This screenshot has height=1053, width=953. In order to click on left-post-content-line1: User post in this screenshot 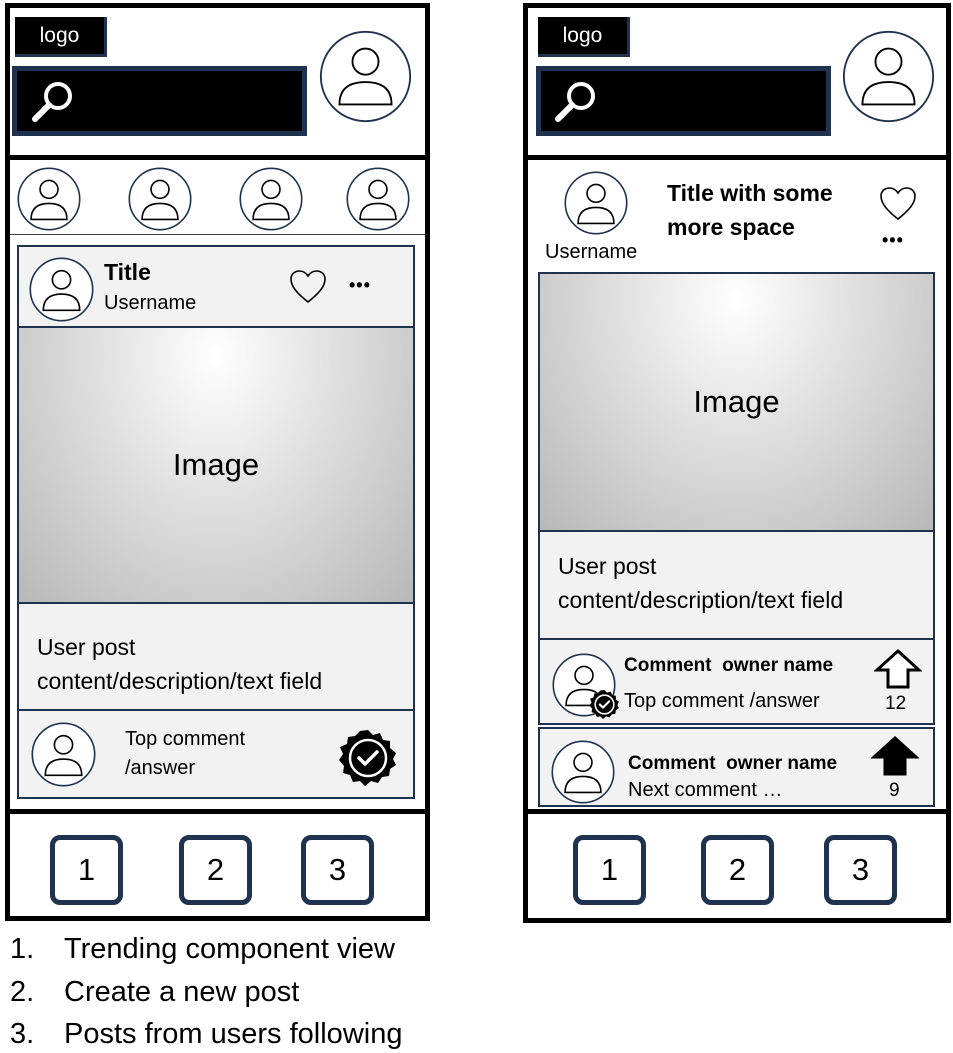, I will do `click(86, 647)`.